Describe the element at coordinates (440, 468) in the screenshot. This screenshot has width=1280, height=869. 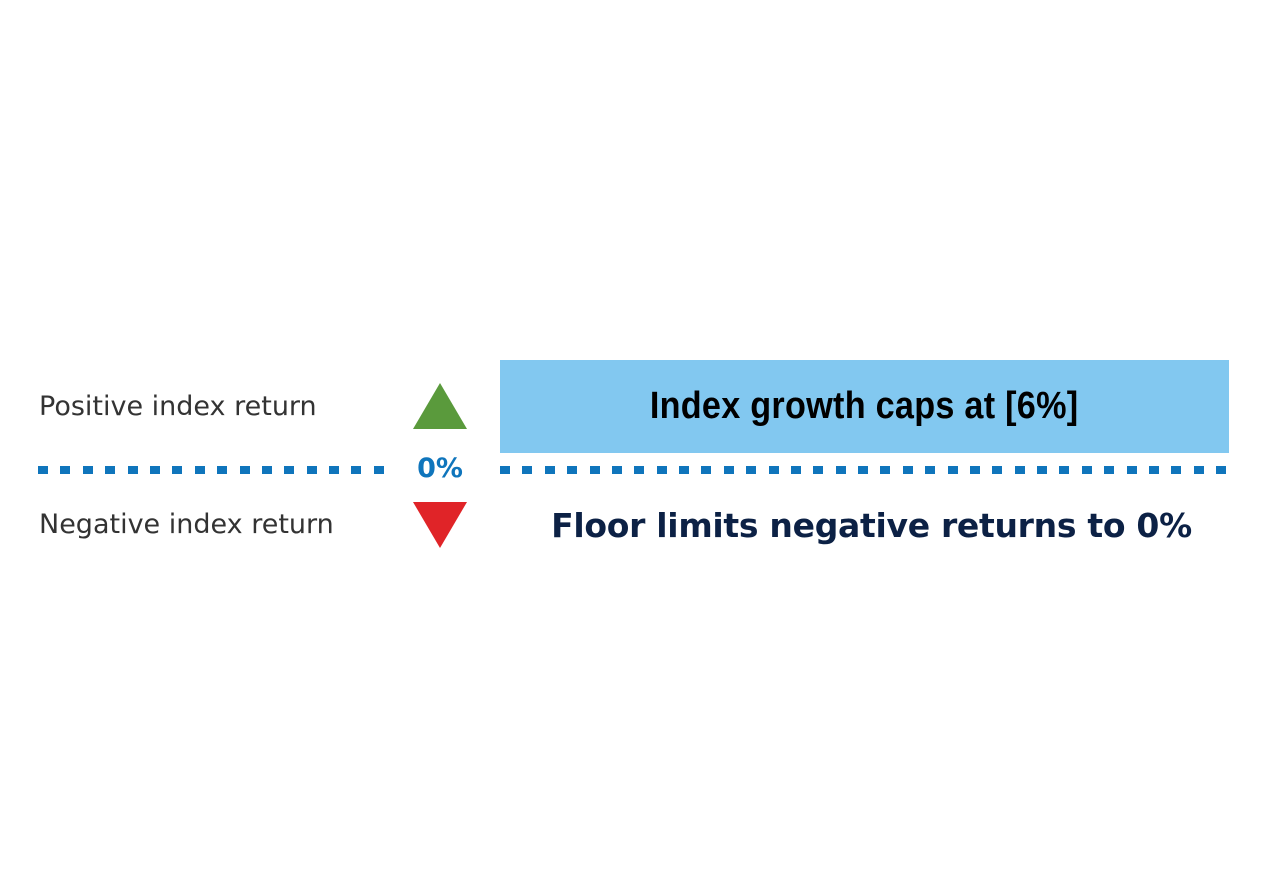
I see `zero-percent-label: 0%` at that location.